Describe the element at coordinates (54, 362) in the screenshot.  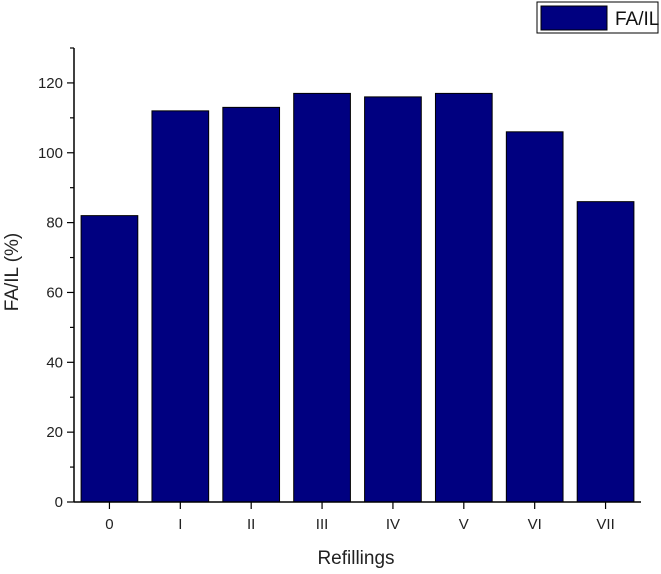
I see `y-tick-label: 40` at that location.